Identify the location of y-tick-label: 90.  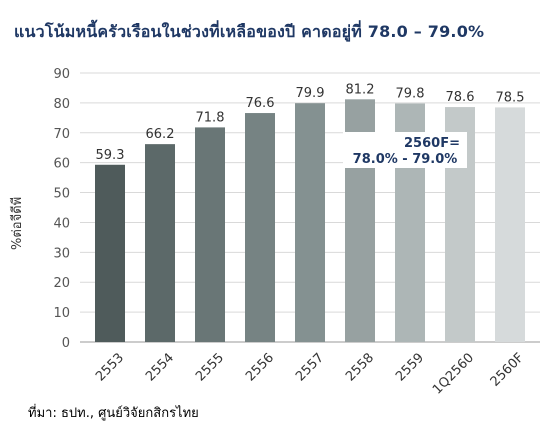
(61, 74).